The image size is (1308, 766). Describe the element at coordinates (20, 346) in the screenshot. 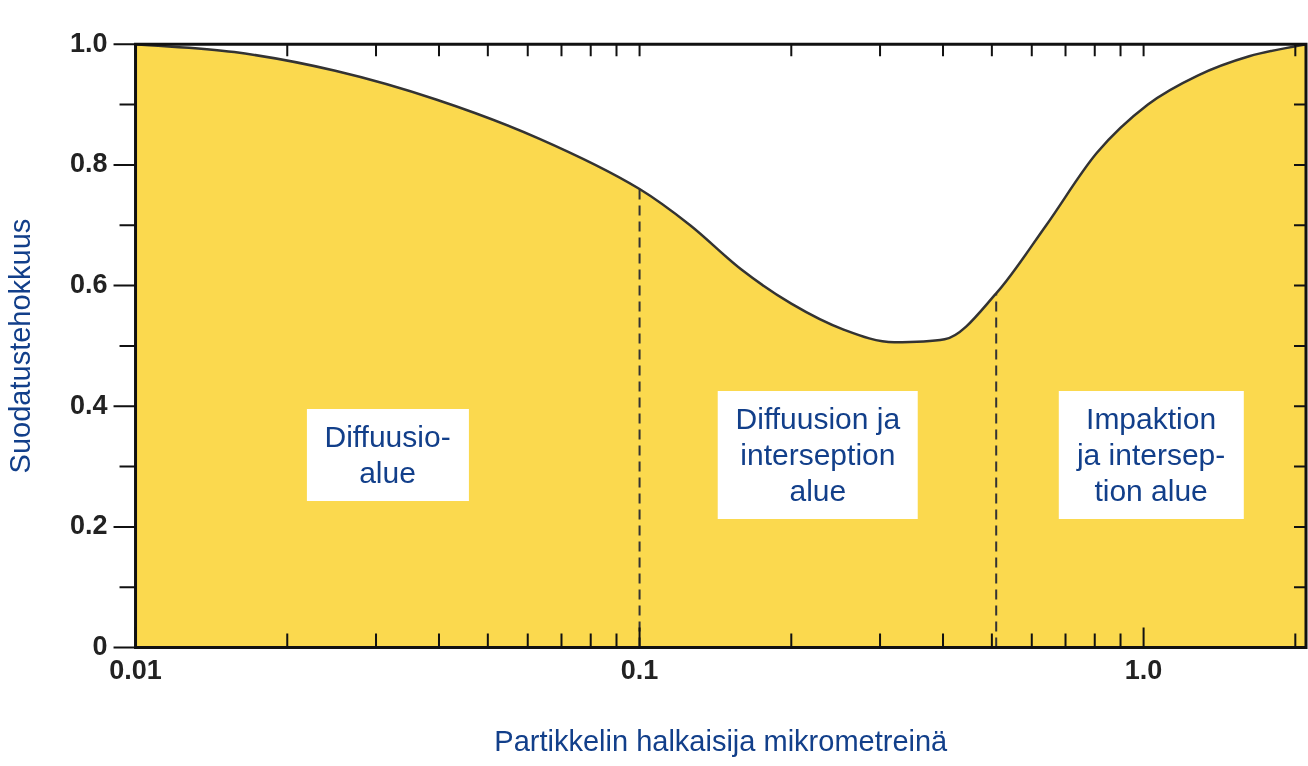

I see `y-axis-title: Suodatustehokkuus` at that location.